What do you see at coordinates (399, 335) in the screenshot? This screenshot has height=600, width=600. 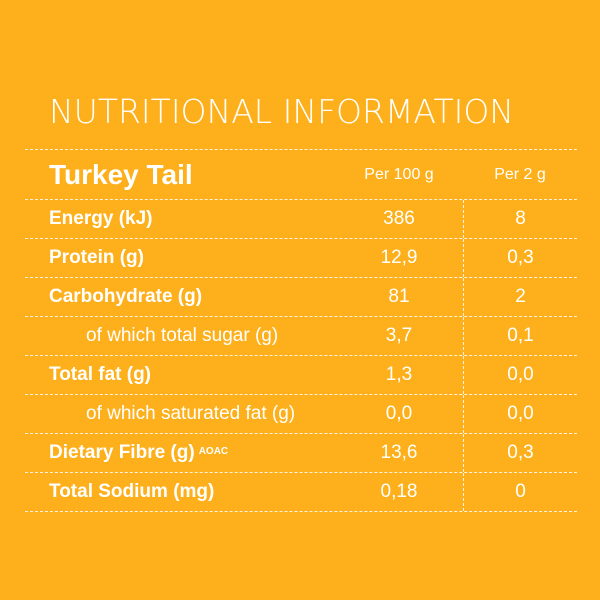 I see `value-per-100g: 3,7` at bounding box center [399, 335].